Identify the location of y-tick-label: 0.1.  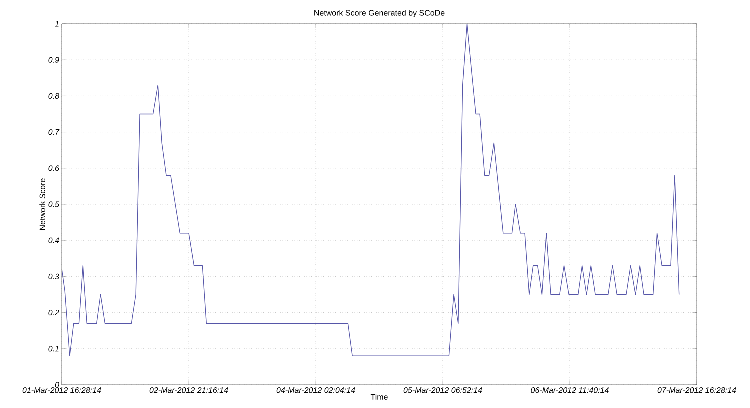
(53, 349).